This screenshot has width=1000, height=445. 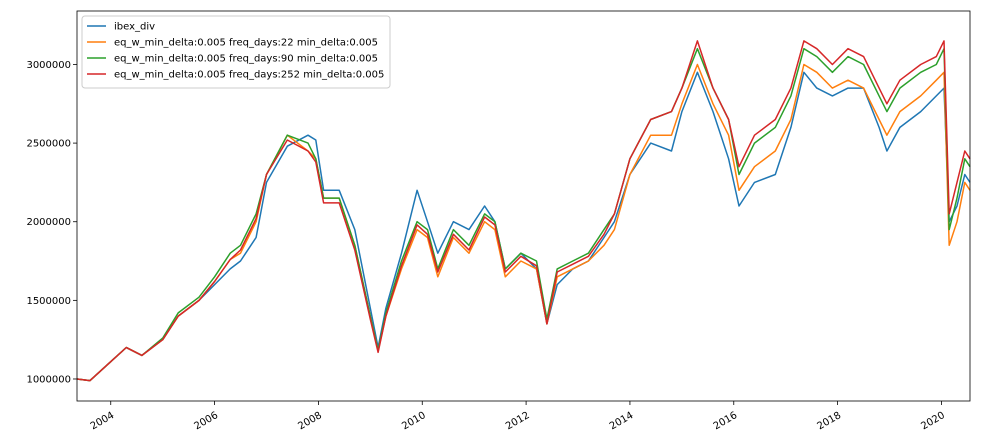 I want to click on legend-box, so click(x=236, y=52).